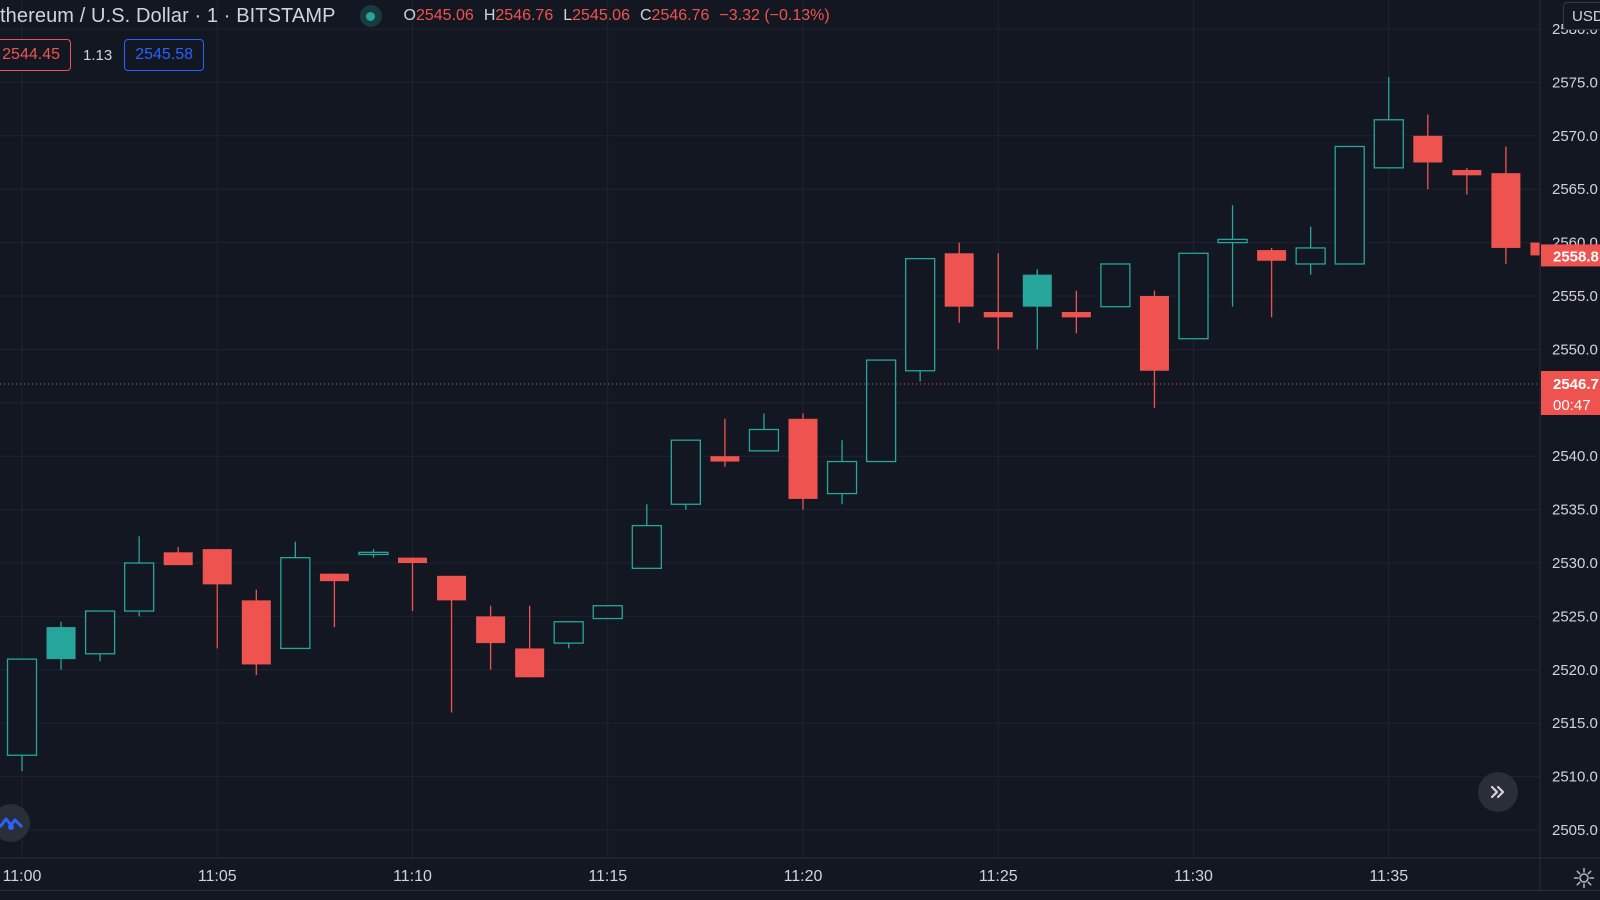  What do you see at coordinates (1576, 256) in the screenshot?
I see `last-price-label: 2558.8` at bounding box center [1576, 256].